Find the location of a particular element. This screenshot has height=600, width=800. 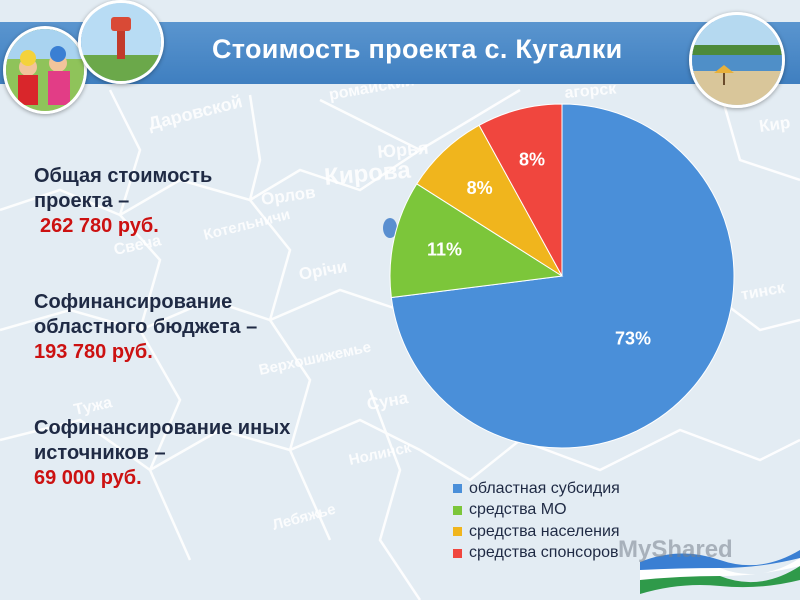

map-label: Кир is located at coordinates (775, 124).